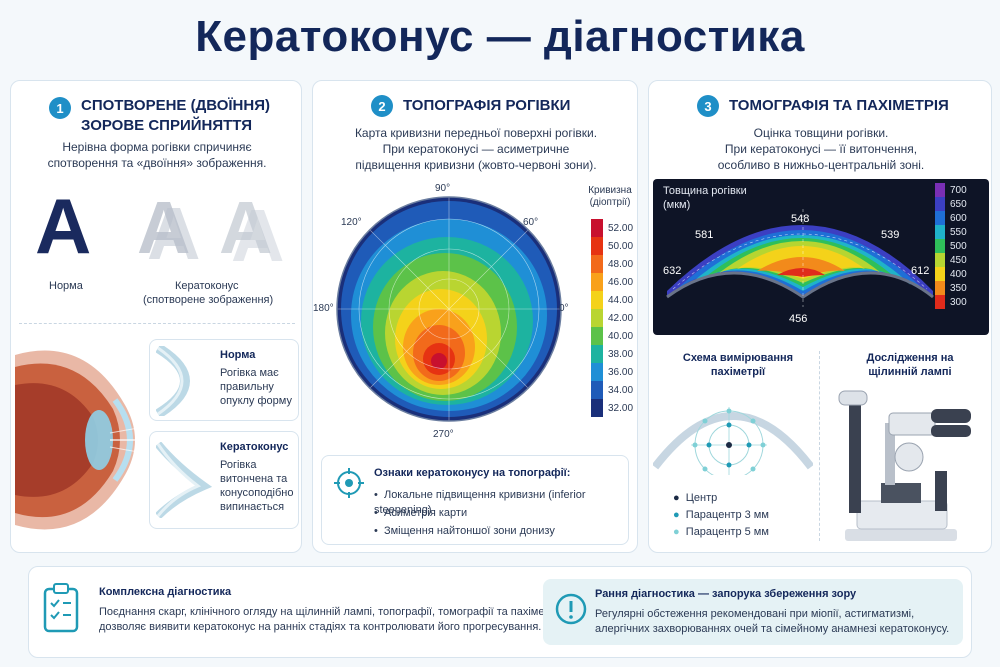 The height and width of the screenshot is (667, 1000). I want to click on thickness-legend-label: 300, so click(958, 302).